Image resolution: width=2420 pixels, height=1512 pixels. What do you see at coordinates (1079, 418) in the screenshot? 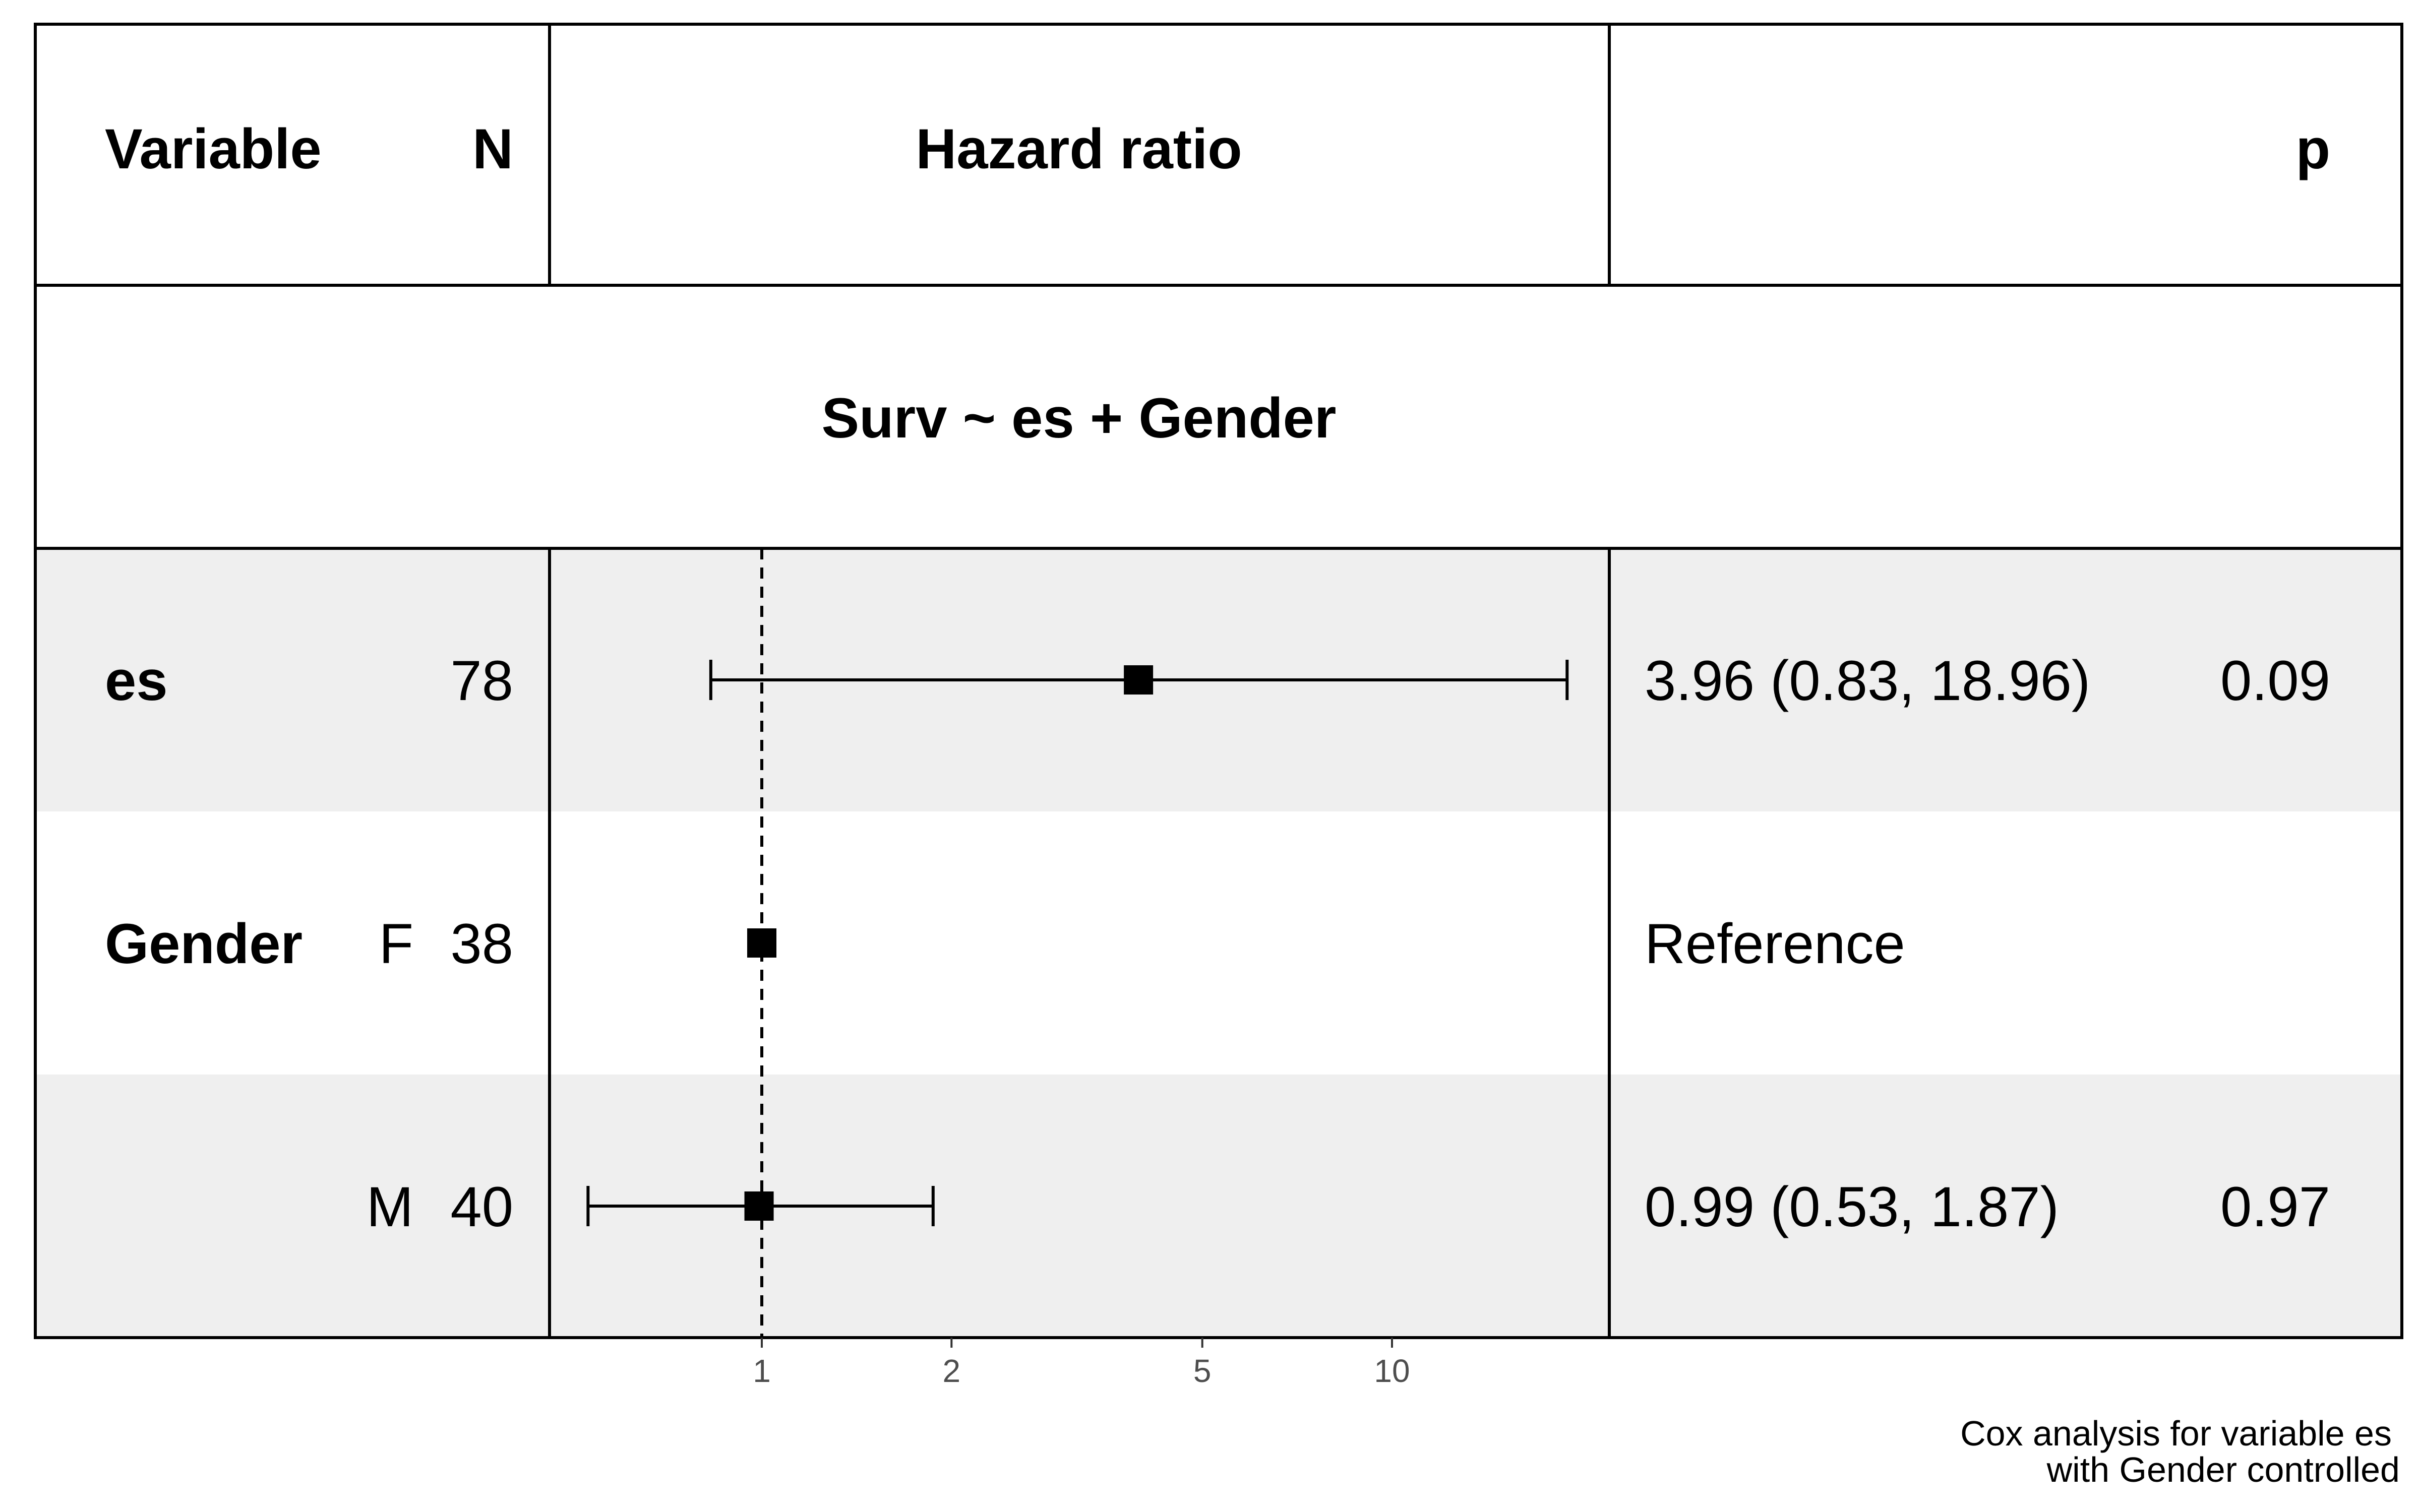
I see `model-formula: Surv ~ es + Gender` at bounding box center [1079, 418].